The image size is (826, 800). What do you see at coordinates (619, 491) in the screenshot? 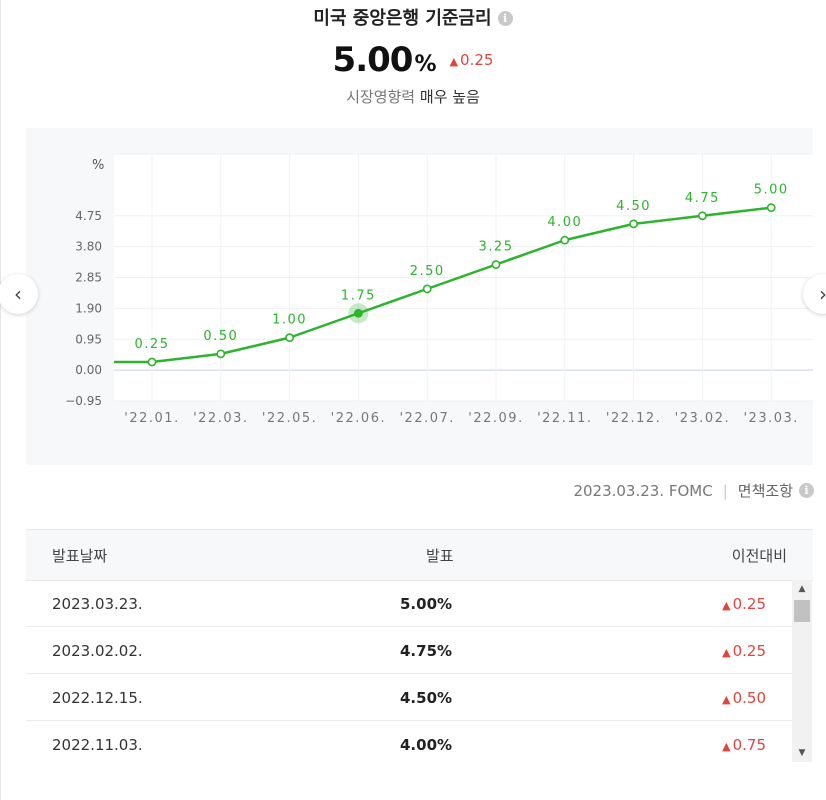
I see `source-date: 2023.03.23.` at bounding box center [619, 491].